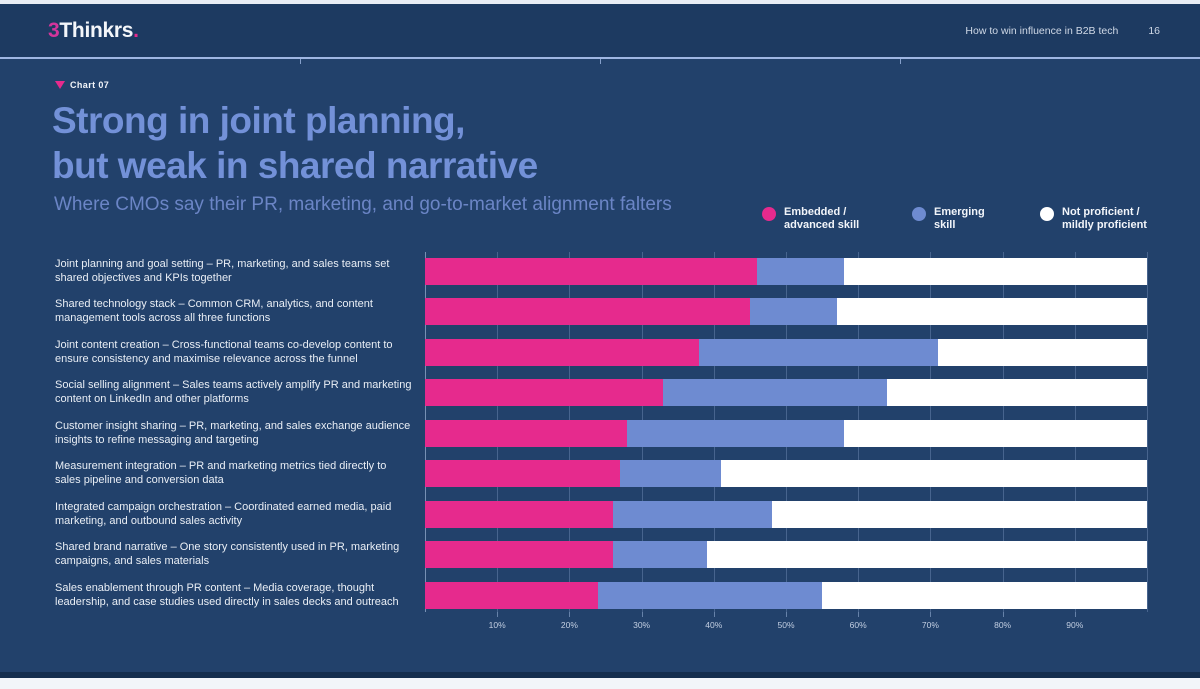 The height and width of the screenshot is (689, 1200). I want to click on x-axis: 10% 20% 30% 40% 50% 60% 70% 80% 90%, so click(786, 625).